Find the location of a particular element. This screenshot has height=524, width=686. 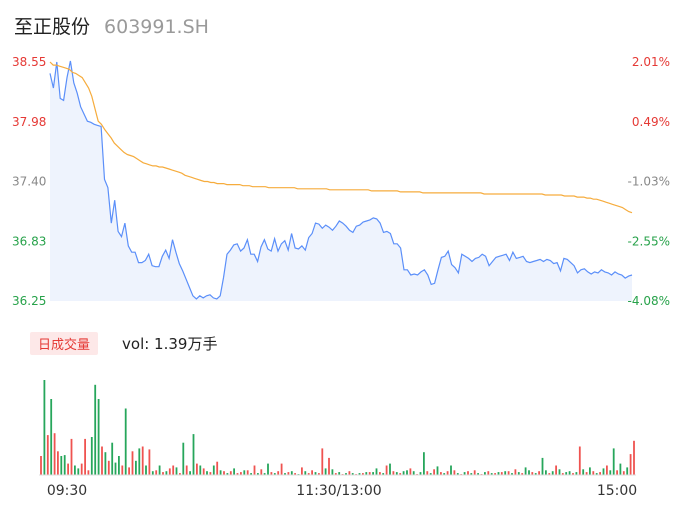

y-right-tick-label: -4.08% is located at coordinates (649, 301).